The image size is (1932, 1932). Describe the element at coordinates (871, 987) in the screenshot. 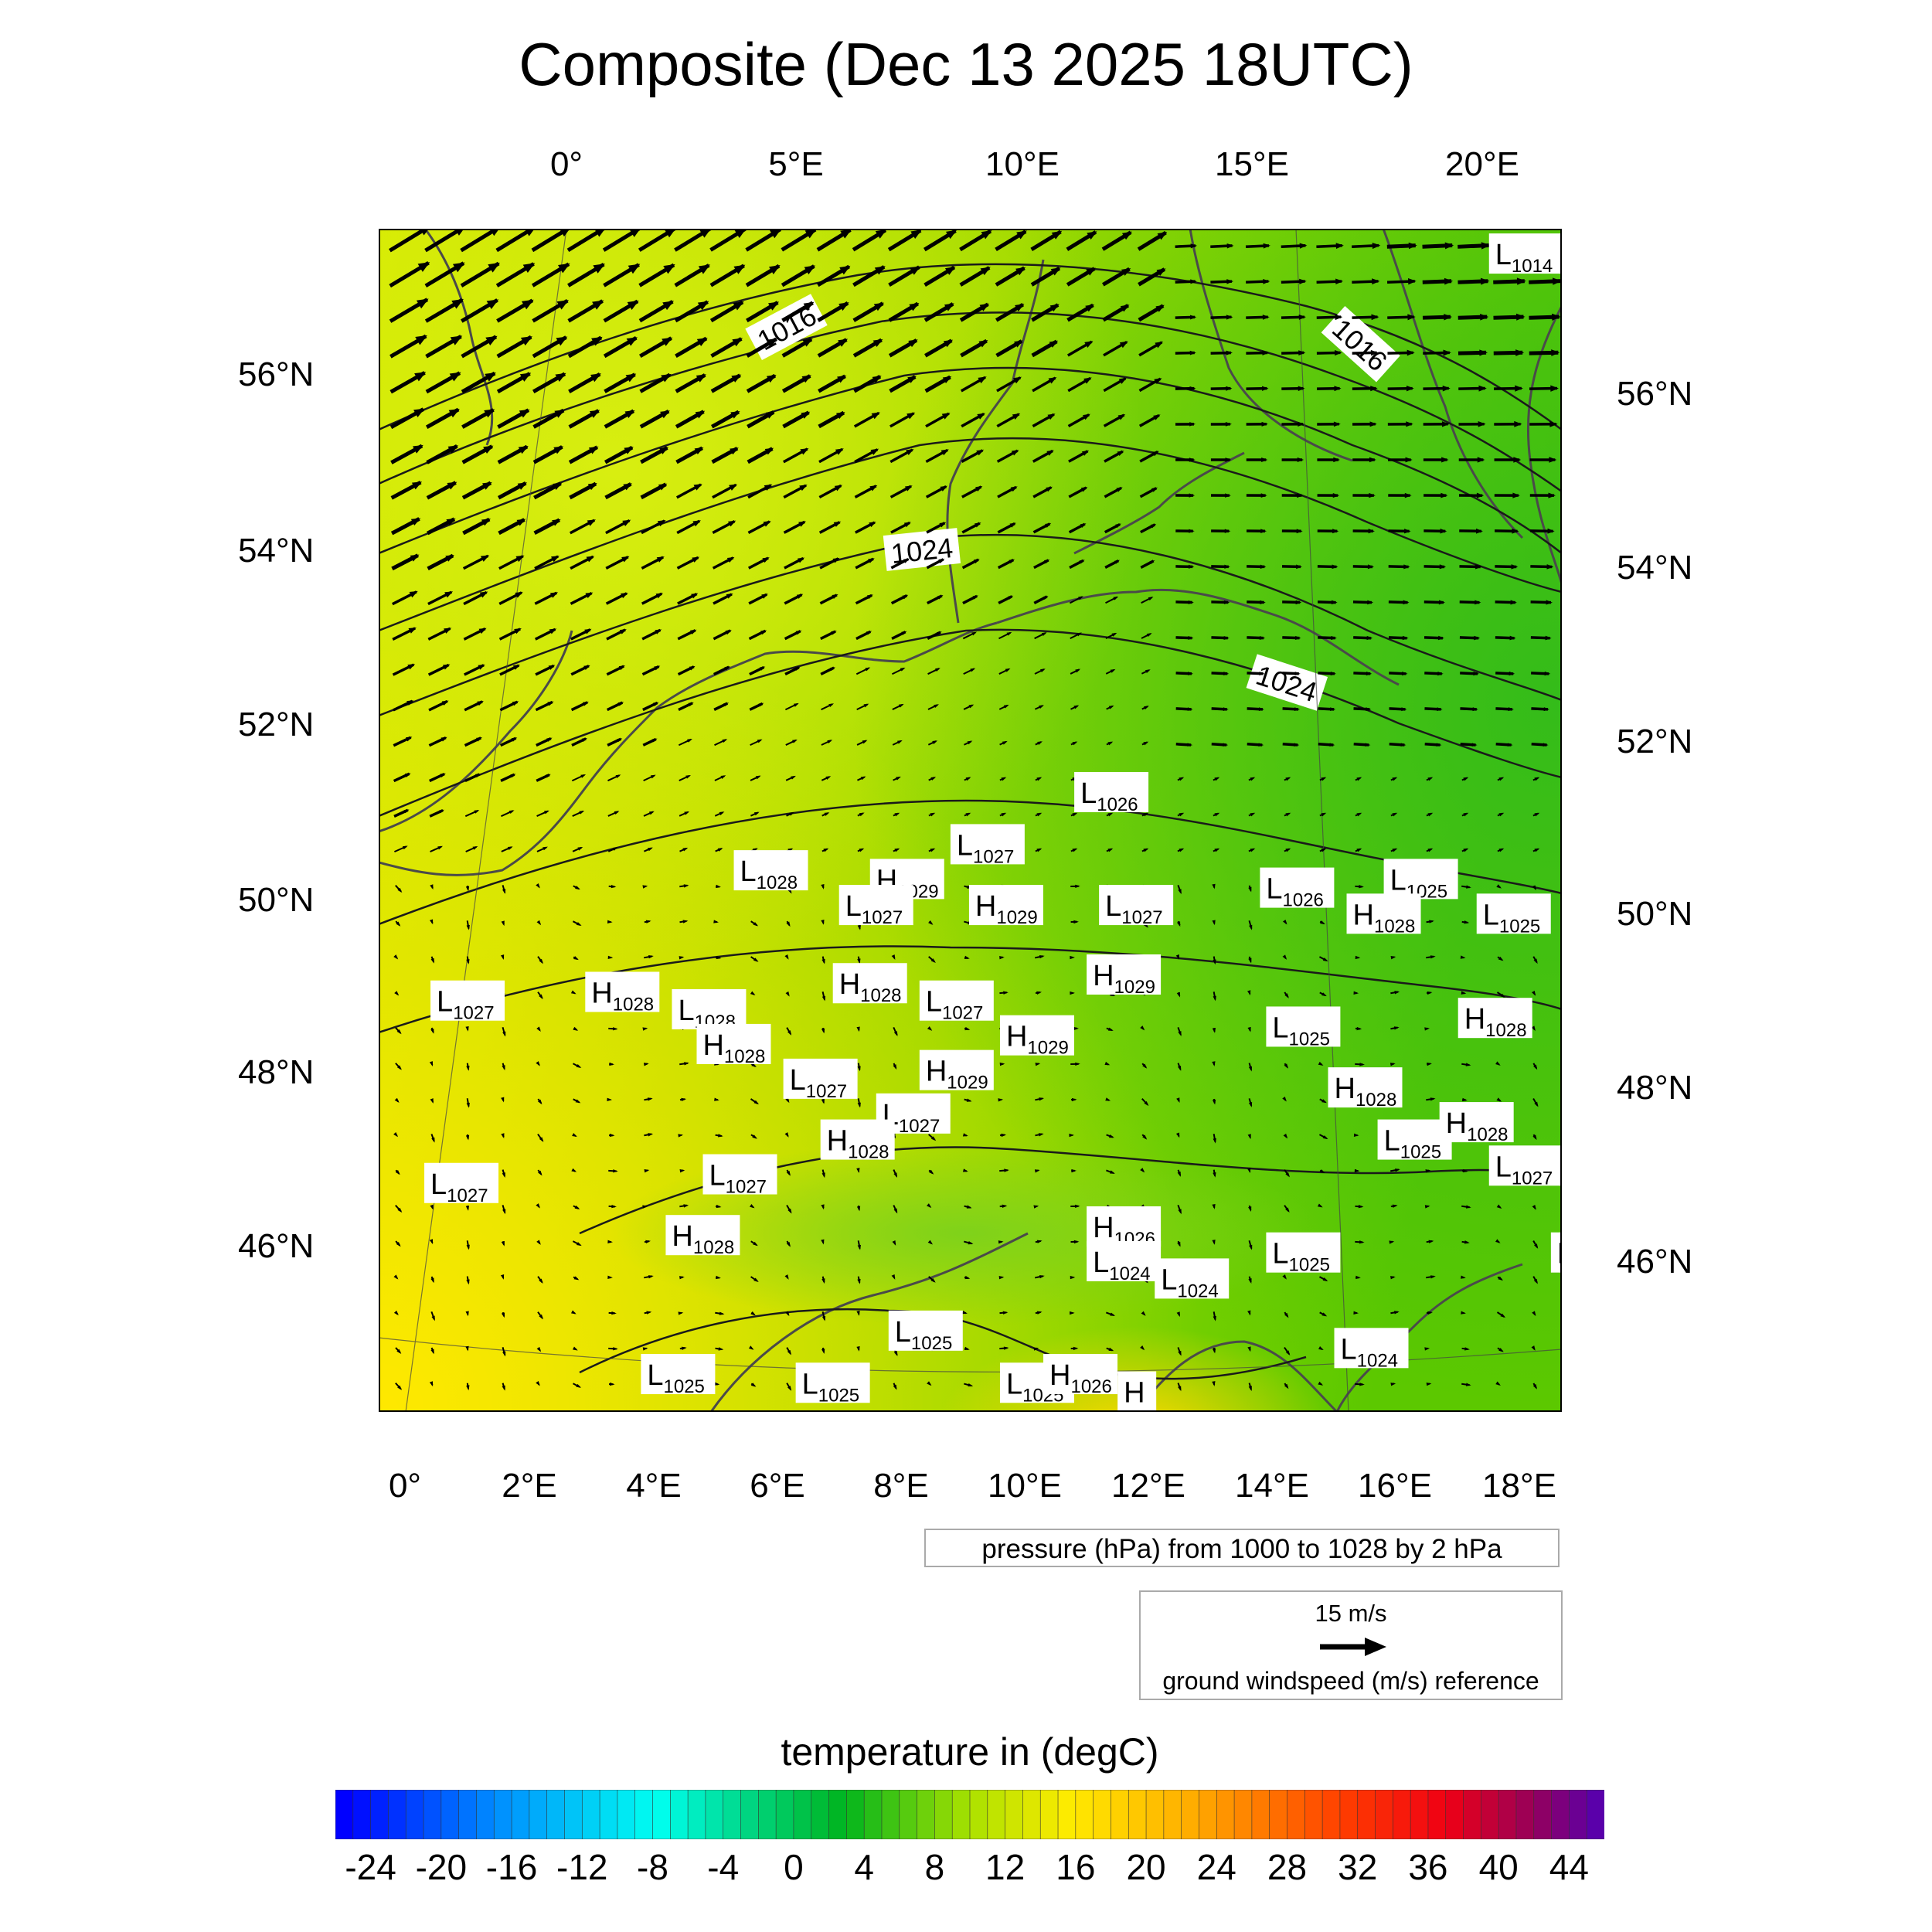

I see `pressure-center-label: H1028` at that location.